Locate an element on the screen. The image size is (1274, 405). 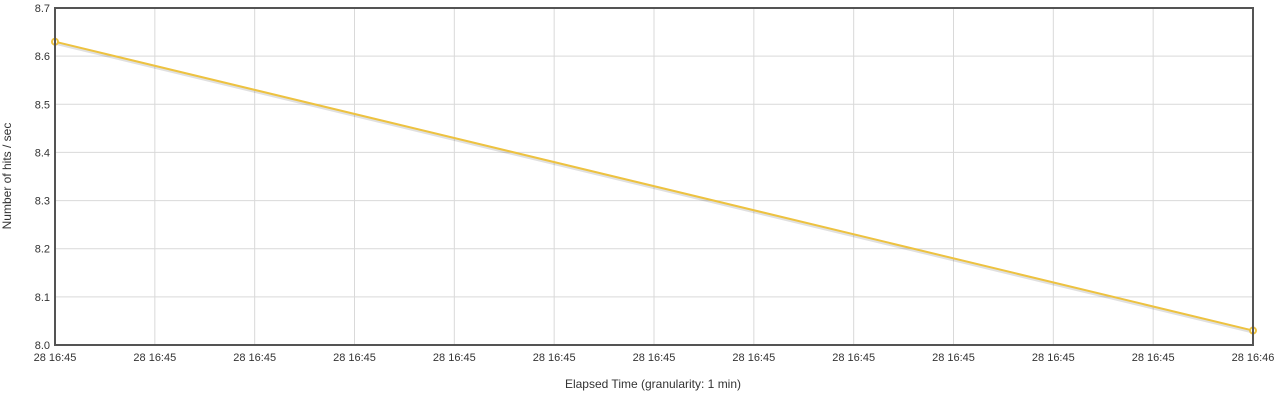
y-tick-label: 8.6 is located at coordinates (42, 57).